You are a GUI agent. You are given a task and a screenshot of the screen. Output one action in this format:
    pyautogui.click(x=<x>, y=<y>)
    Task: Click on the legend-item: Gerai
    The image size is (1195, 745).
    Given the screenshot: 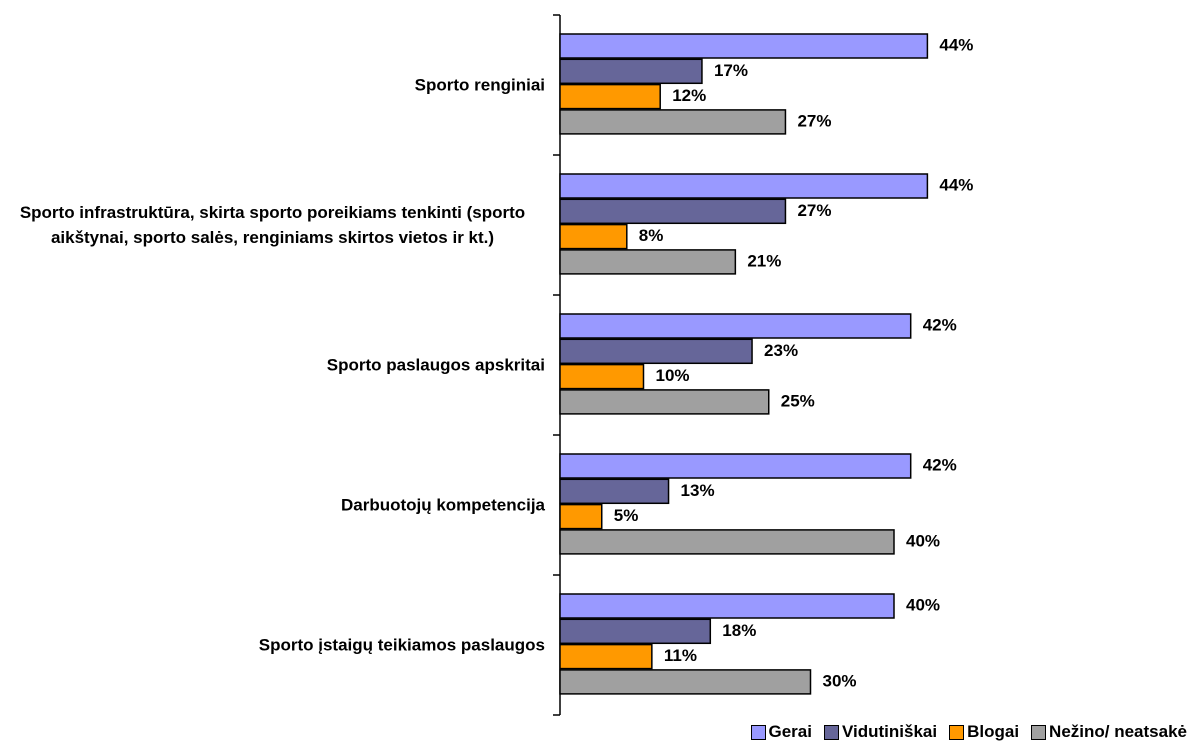 What is the action you would take?
    pyautogui.click(x=781, y=732)
    